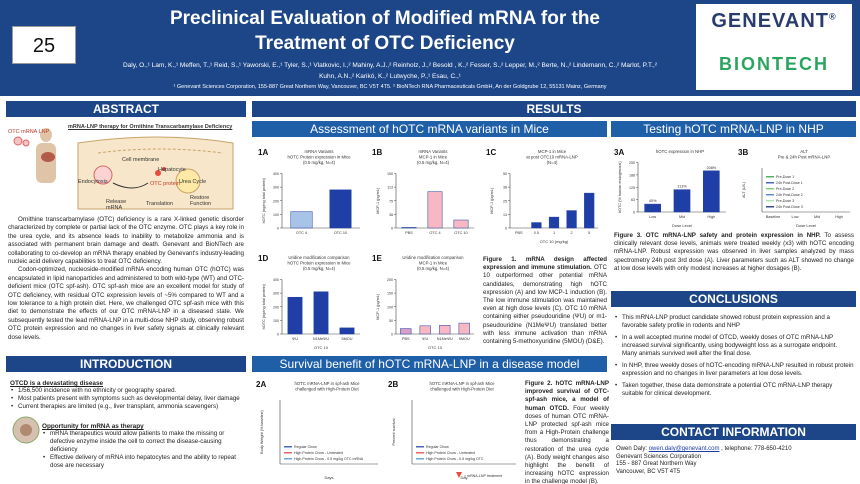 This screenshot has height=484, width=860. What do you see at coordinates (435, 347) in the screenshot?
I see `x-axis-label: OTC 10` at bounding box center [435, 347].